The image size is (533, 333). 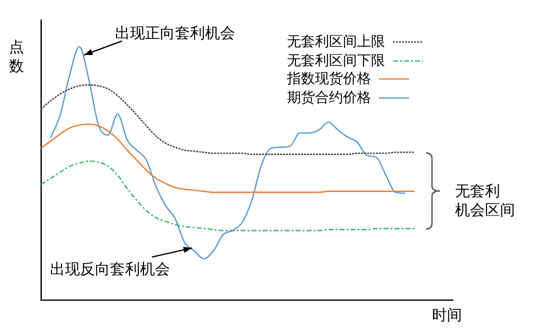 What do you see at coordinates (447, 315) in the screenshot?
I see `x-axis-title: 时间` at bounding box center [447, 315].